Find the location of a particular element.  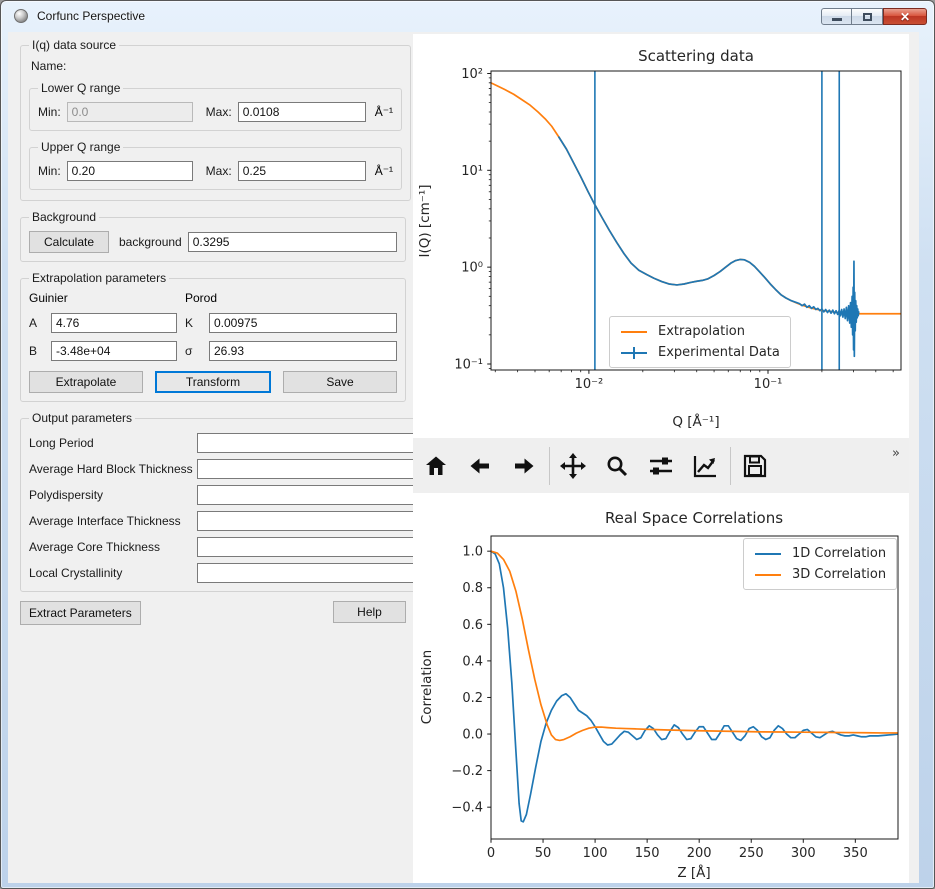

guinier-a-input is located at coordinates (114, 323).